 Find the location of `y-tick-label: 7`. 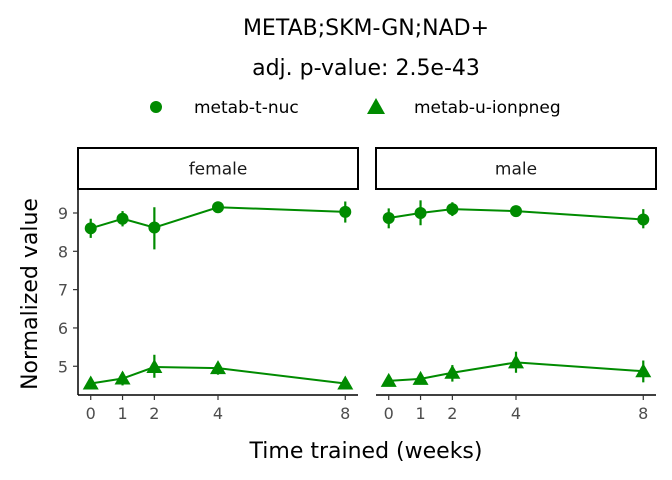

y-tick-label: 7 is located at coordinates (63, 290).